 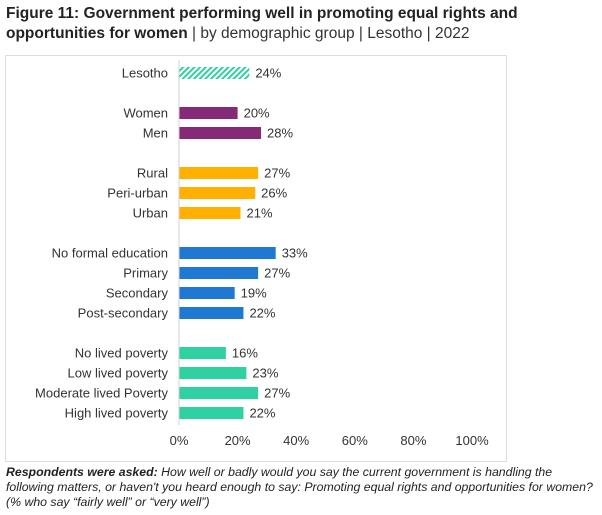 What do you see at coordinates (254, 293) in the screenshot?
I see `data-label: 19%` at bounding box center [254, 293].